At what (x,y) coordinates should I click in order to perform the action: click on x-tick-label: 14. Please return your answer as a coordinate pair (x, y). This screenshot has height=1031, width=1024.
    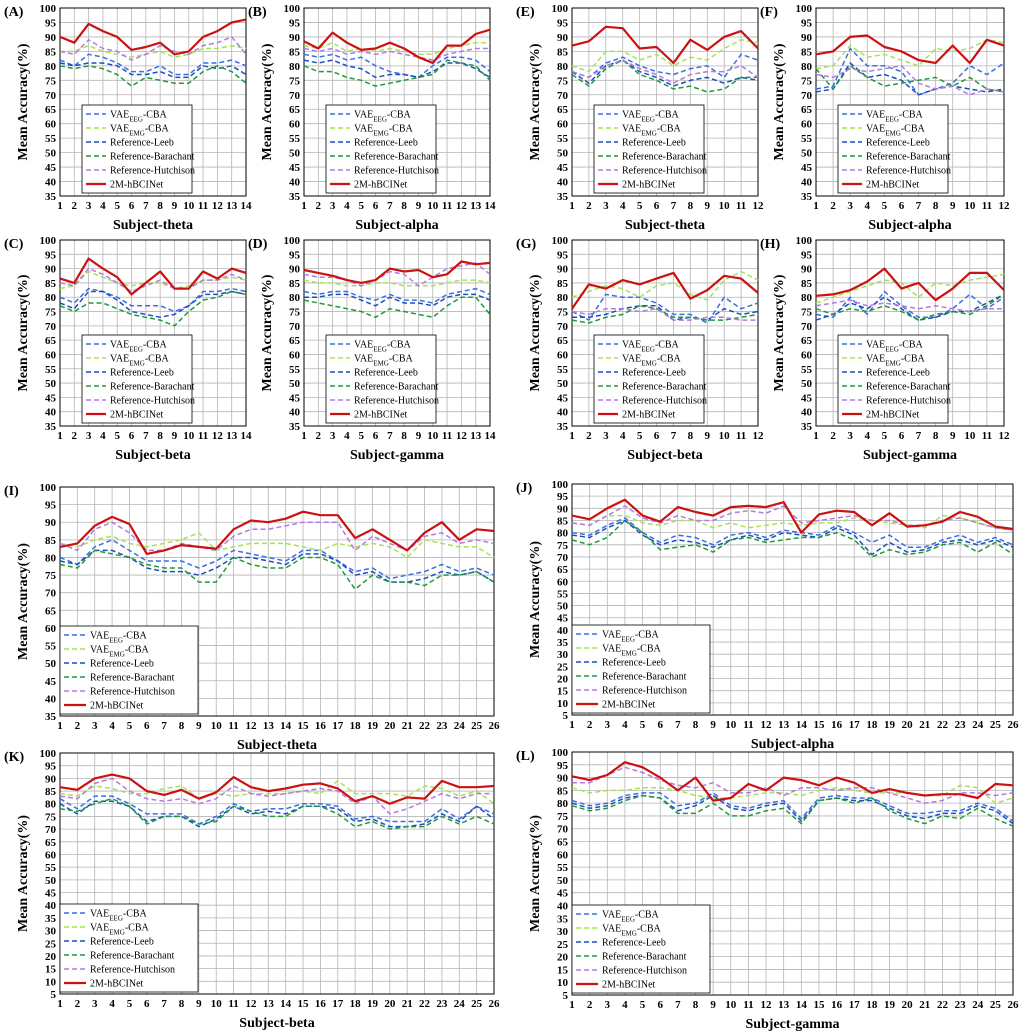
    Looking at the image, I should click on (286, 1004).